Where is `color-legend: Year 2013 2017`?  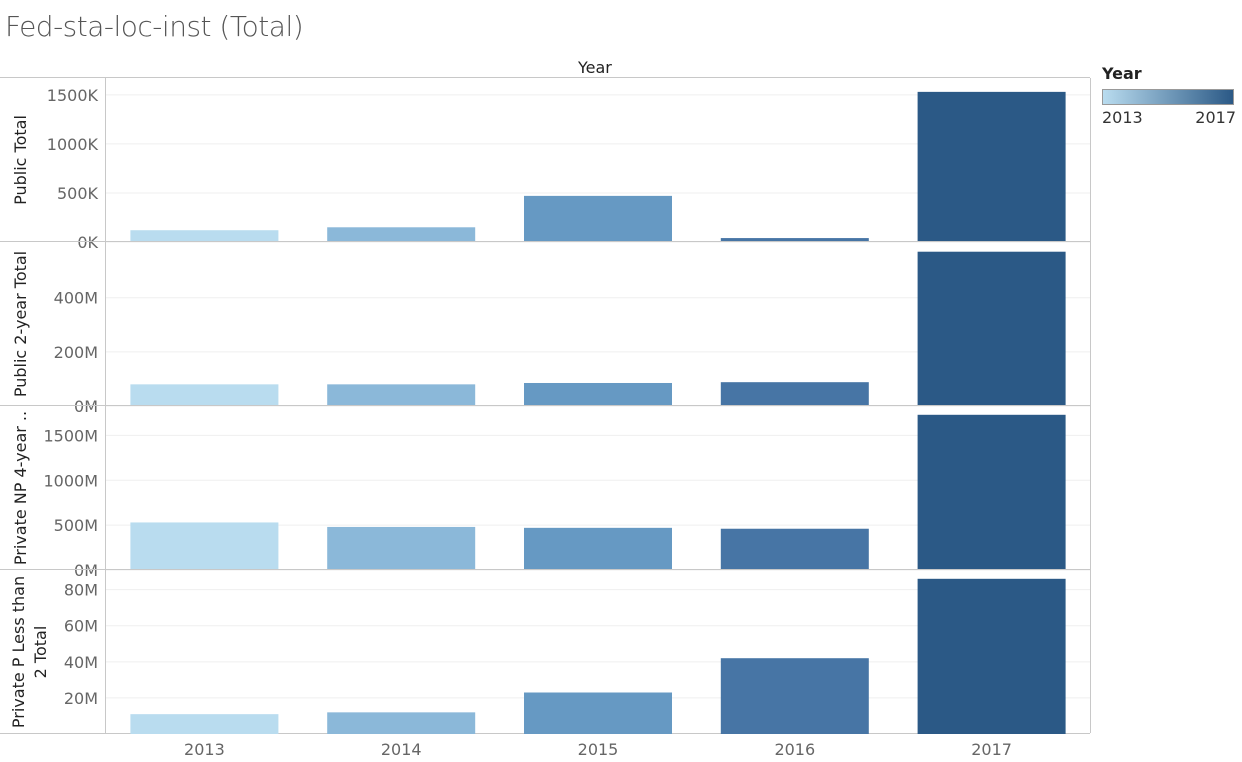
color-legend: Year 2013 2017 is located at coordinates (1169, 95).